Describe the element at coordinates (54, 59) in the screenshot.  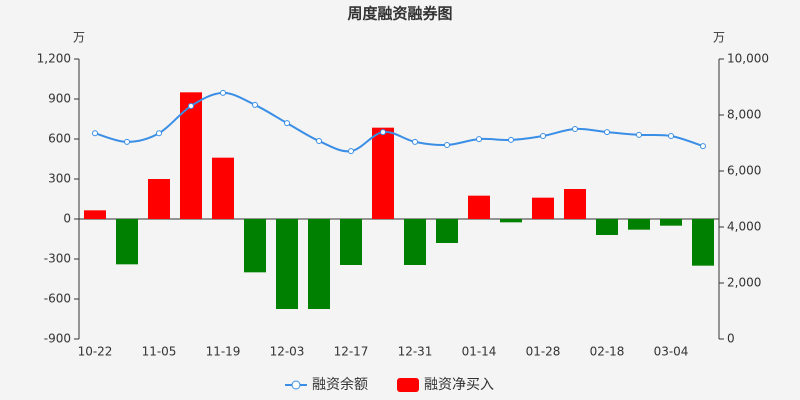
I see `y-tick-label: 1,200` at that location.